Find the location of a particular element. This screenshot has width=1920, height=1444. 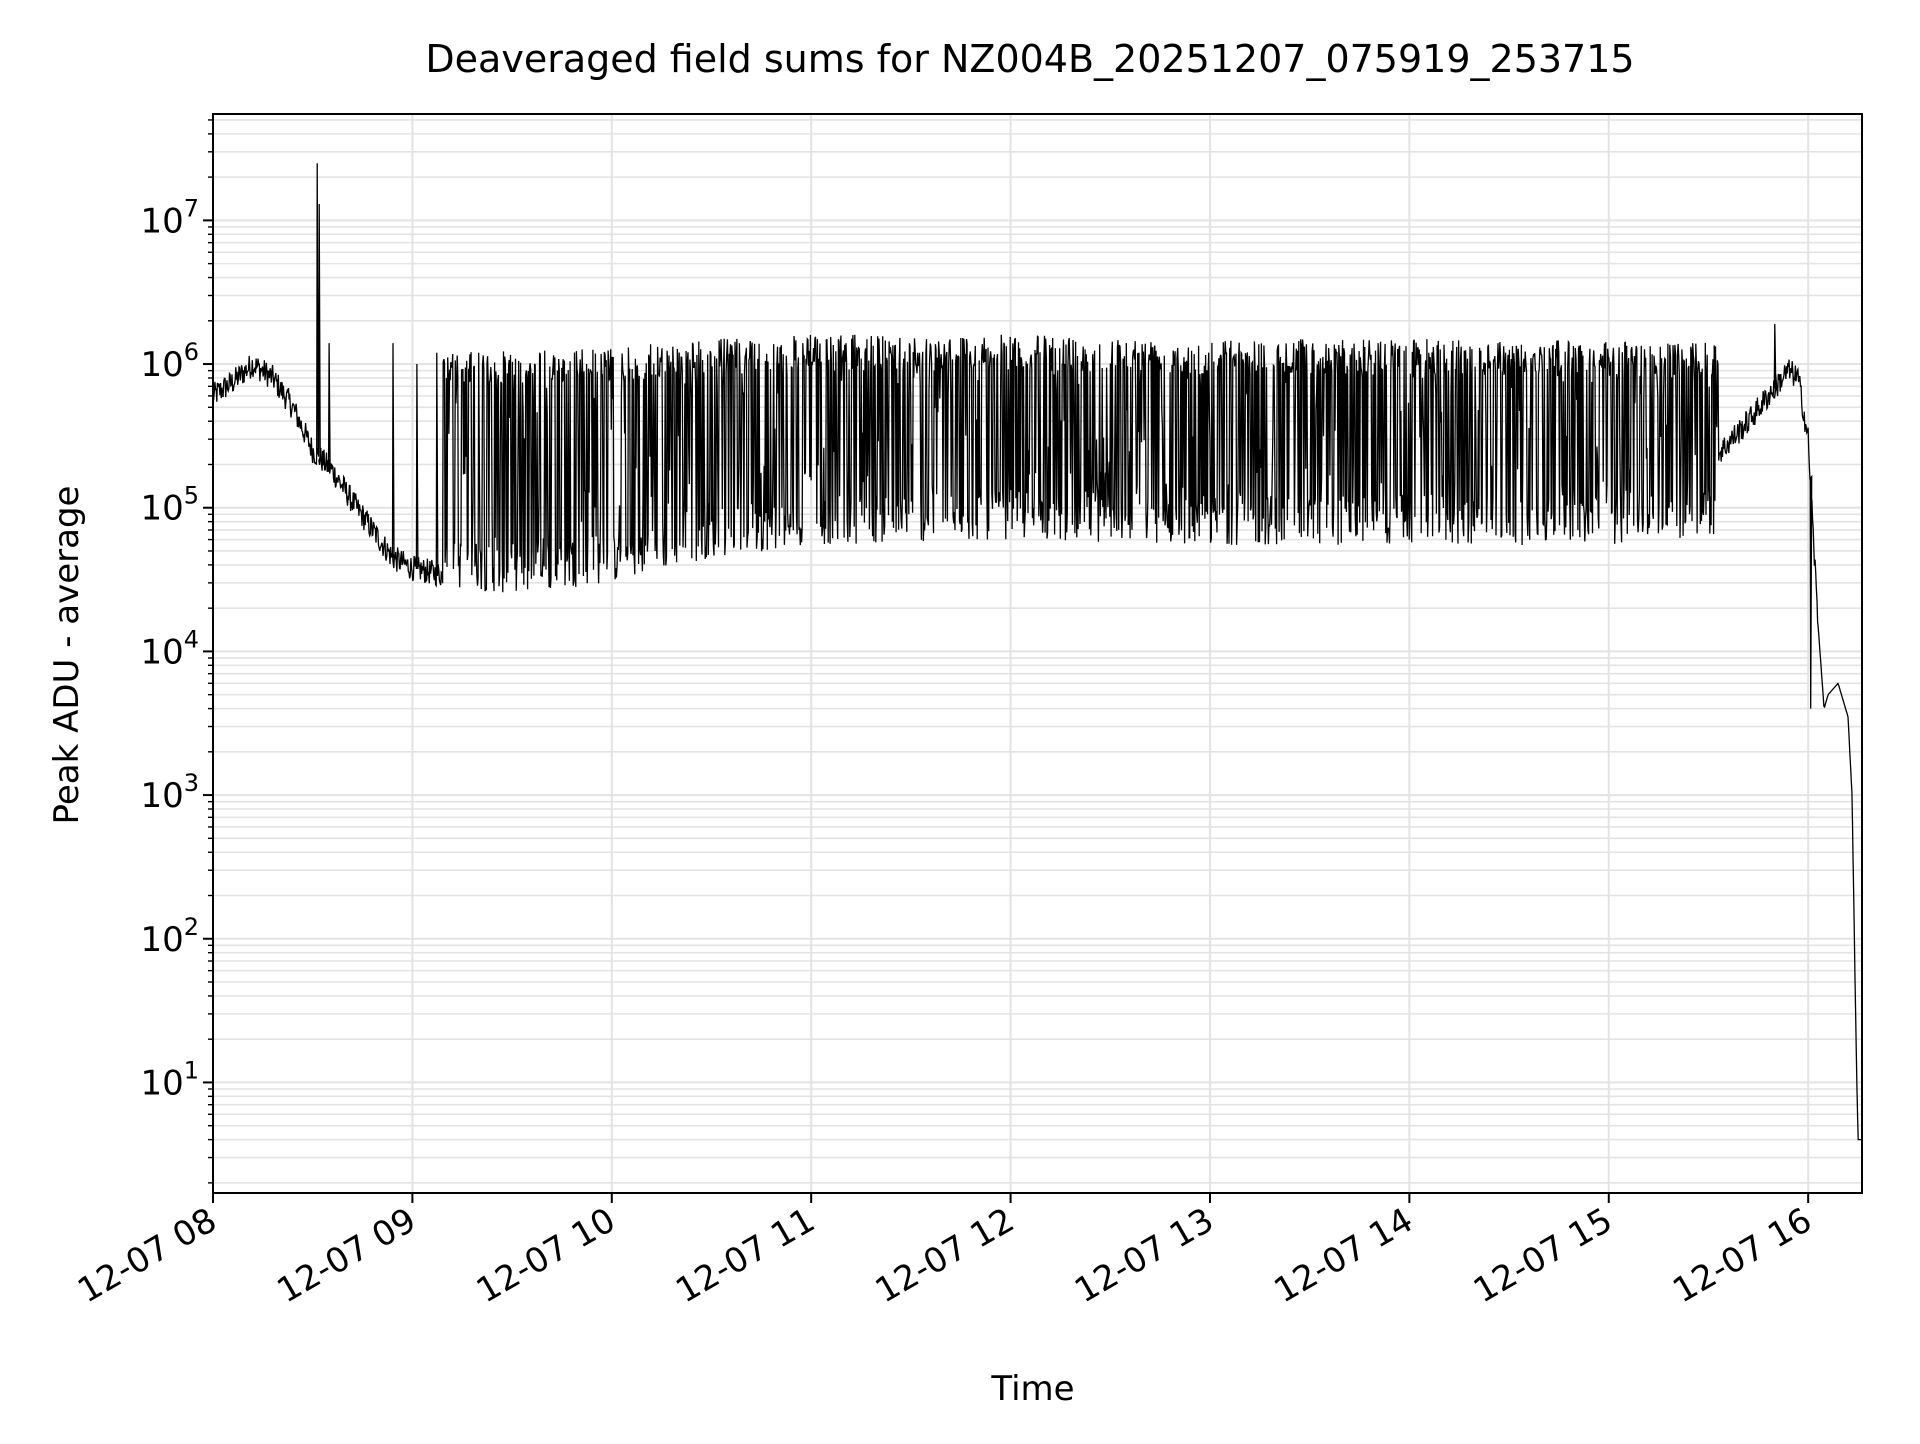

y-axis-label: Peak ADU - average is located at coordinates (67, 655).